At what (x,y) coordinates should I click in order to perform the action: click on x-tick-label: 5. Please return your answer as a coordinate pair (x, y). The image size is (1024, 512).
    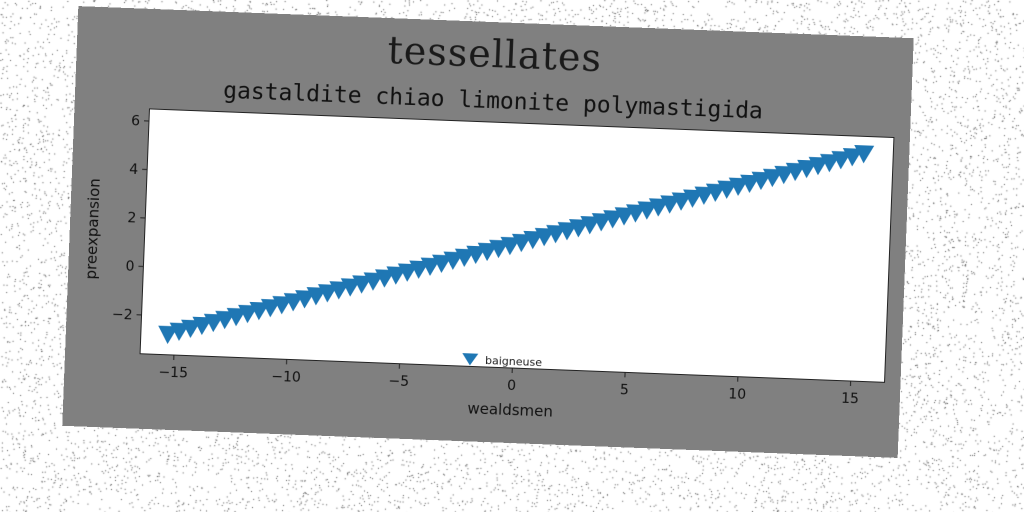
    Looking at the image, I should click on (625, 390).